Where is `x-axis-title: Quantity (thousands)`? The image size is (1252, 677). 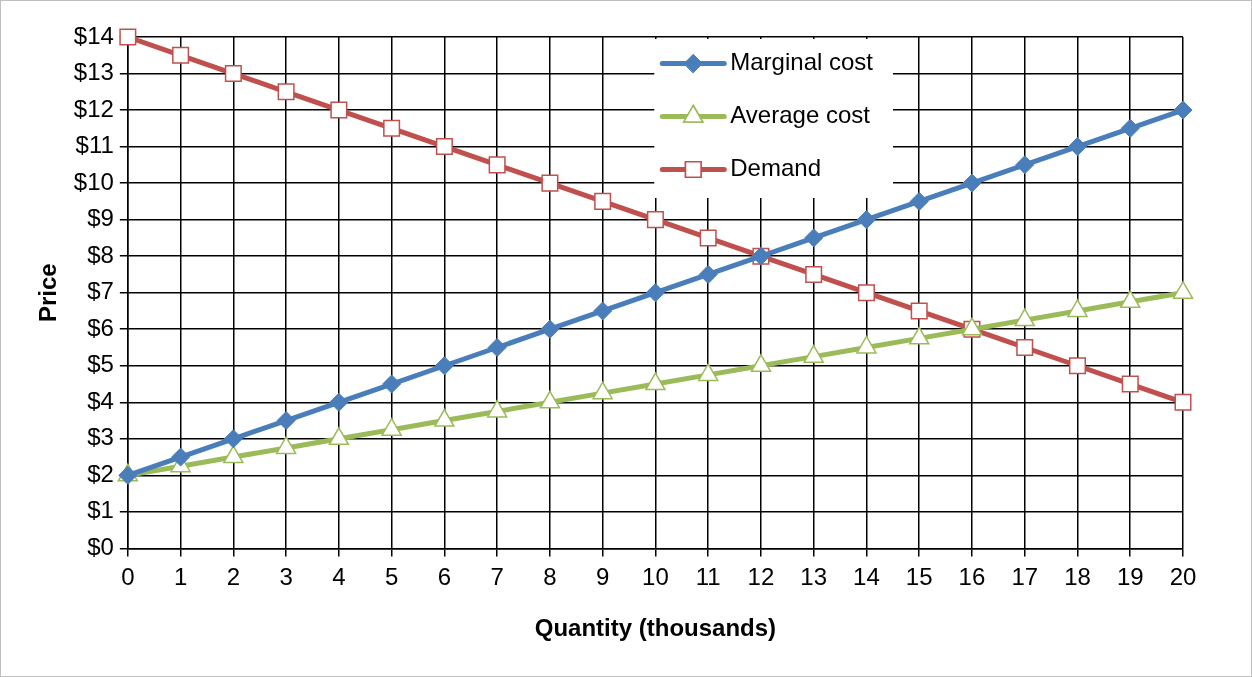 x-axis-title: Quantity (thousands) is located at coordinates (655, 628).